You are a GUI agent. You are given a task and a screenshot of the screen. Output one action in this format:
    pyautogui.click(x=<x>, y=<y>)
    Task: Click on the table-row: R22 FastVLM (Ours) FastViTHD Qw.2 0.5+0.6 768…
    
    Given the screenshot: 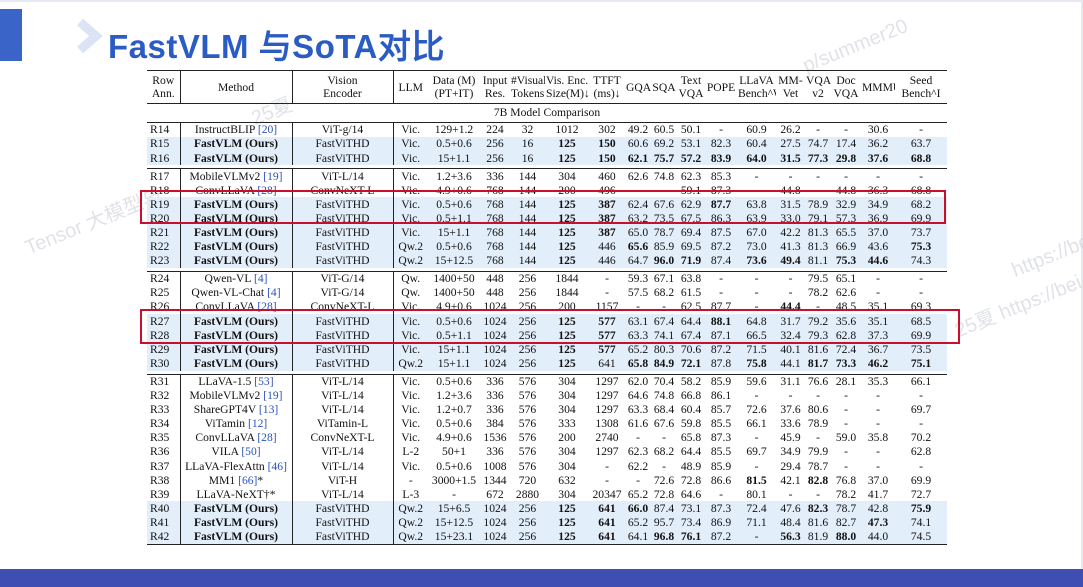 What is the action you would take?
    pyautogui.click(x=547, y=246)
    